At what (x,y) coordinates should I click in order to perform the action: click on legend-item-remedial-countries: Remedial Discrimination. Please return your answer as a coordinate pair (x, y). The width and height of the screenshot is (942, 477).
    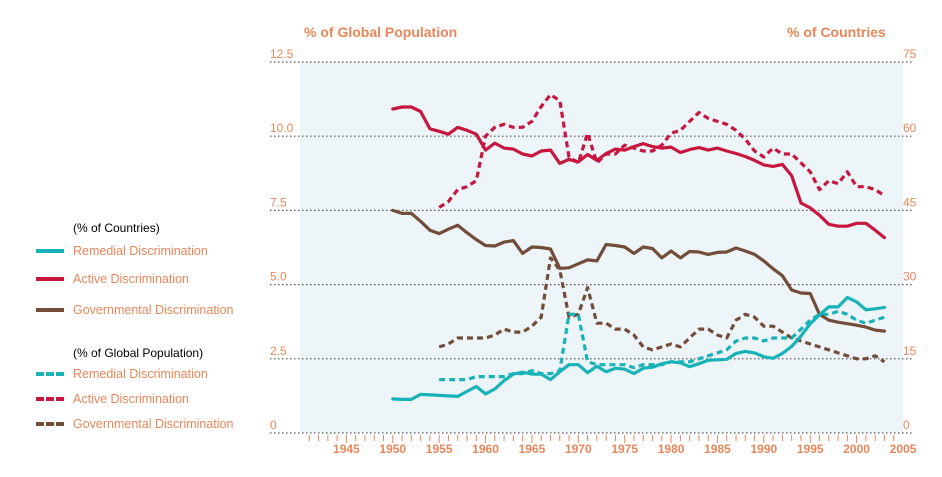
    Looking at the image, I should click on (122, 251).